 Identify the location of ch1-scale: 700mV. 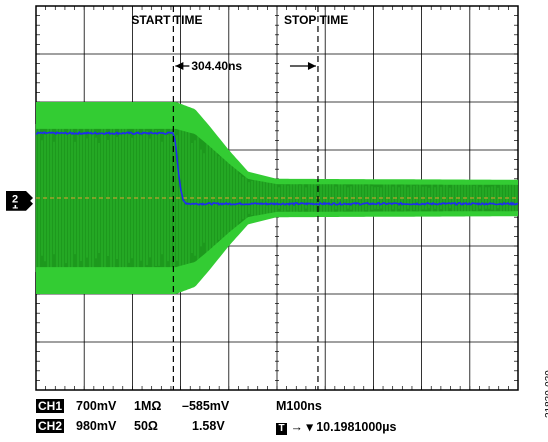
(96, 406).